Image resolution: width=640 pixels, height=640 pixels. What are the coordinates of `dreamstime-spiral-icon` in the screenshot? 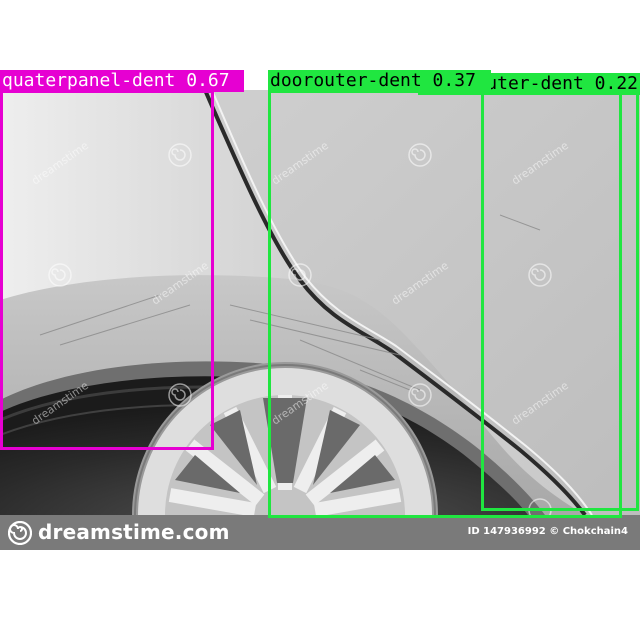 It's located at (20, 533).